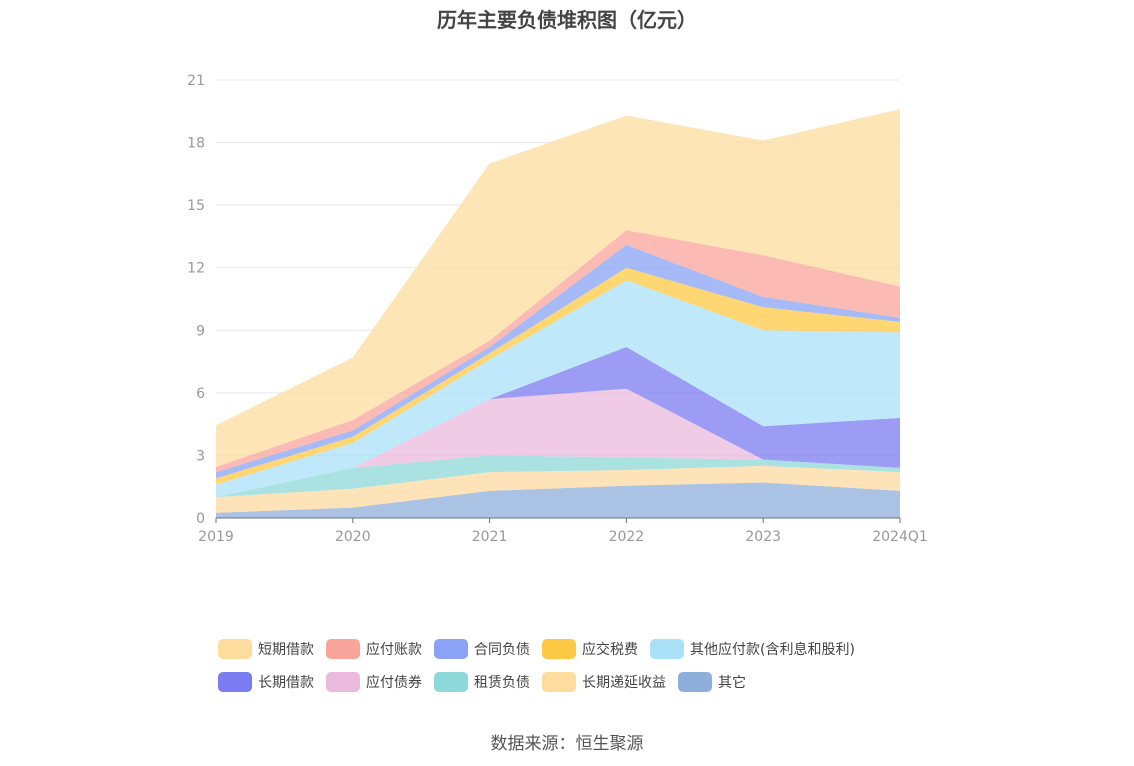 This screenshot has height=766, width=1134. I want to click on legend-label: 应付债券, so click(394, 682).